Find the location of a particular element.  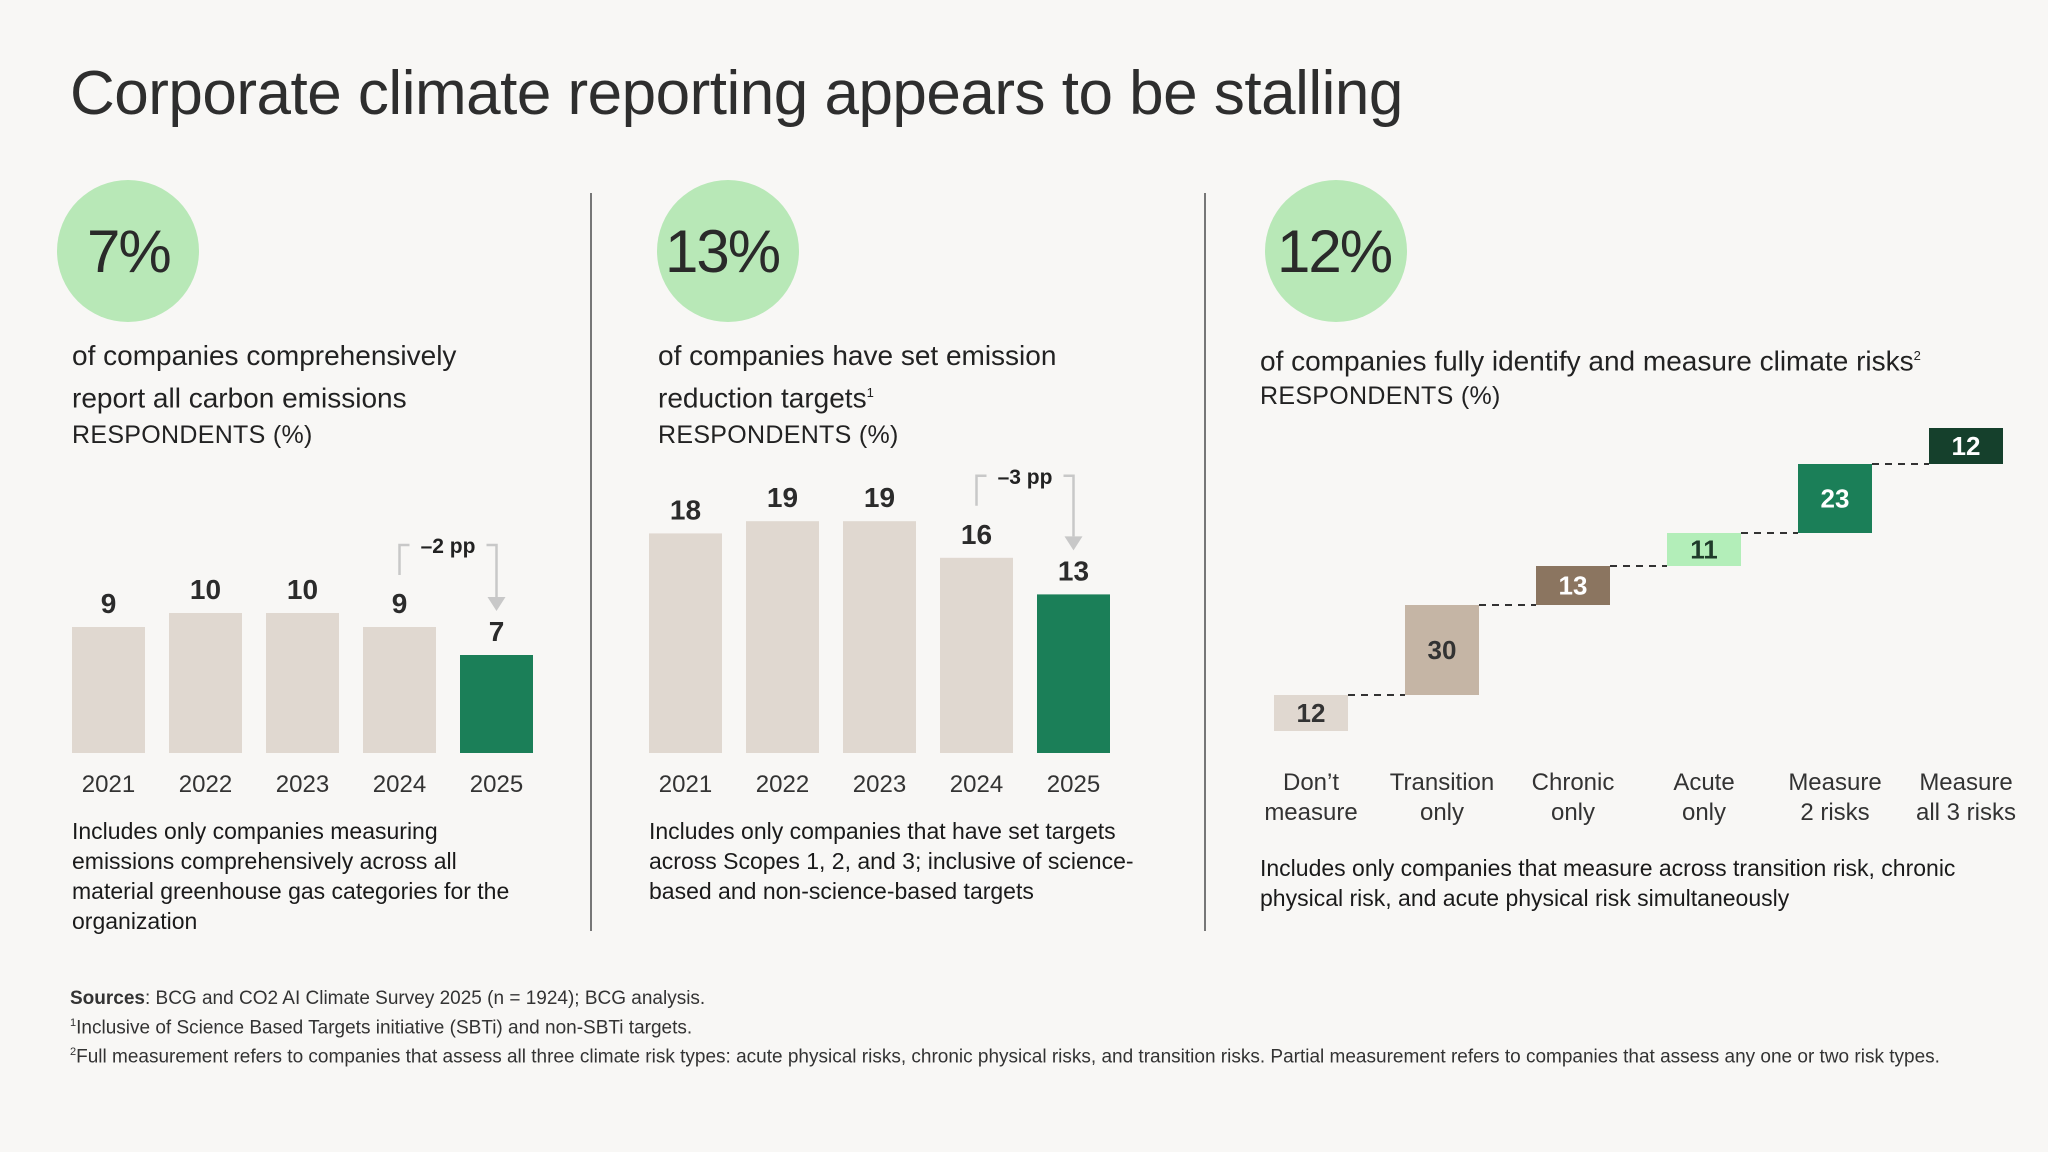

subtitle-footnote-mark: 2 is located at coordinates (1917, 355).